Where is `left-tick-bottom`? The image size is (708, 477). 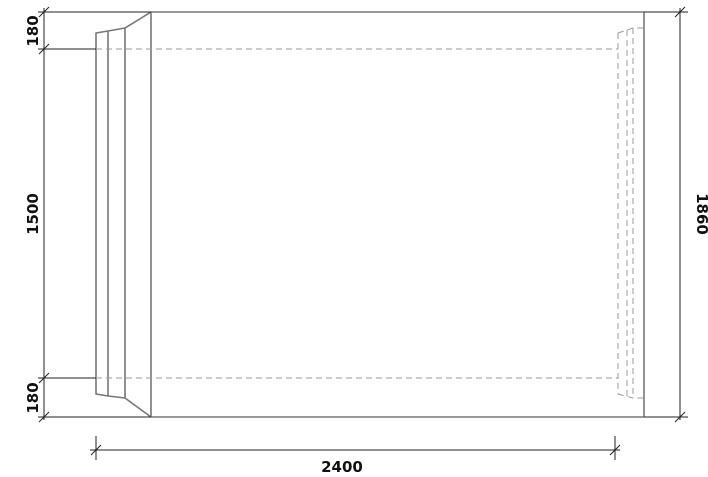
left-tick-bottom is located at coordinates (44, 417).